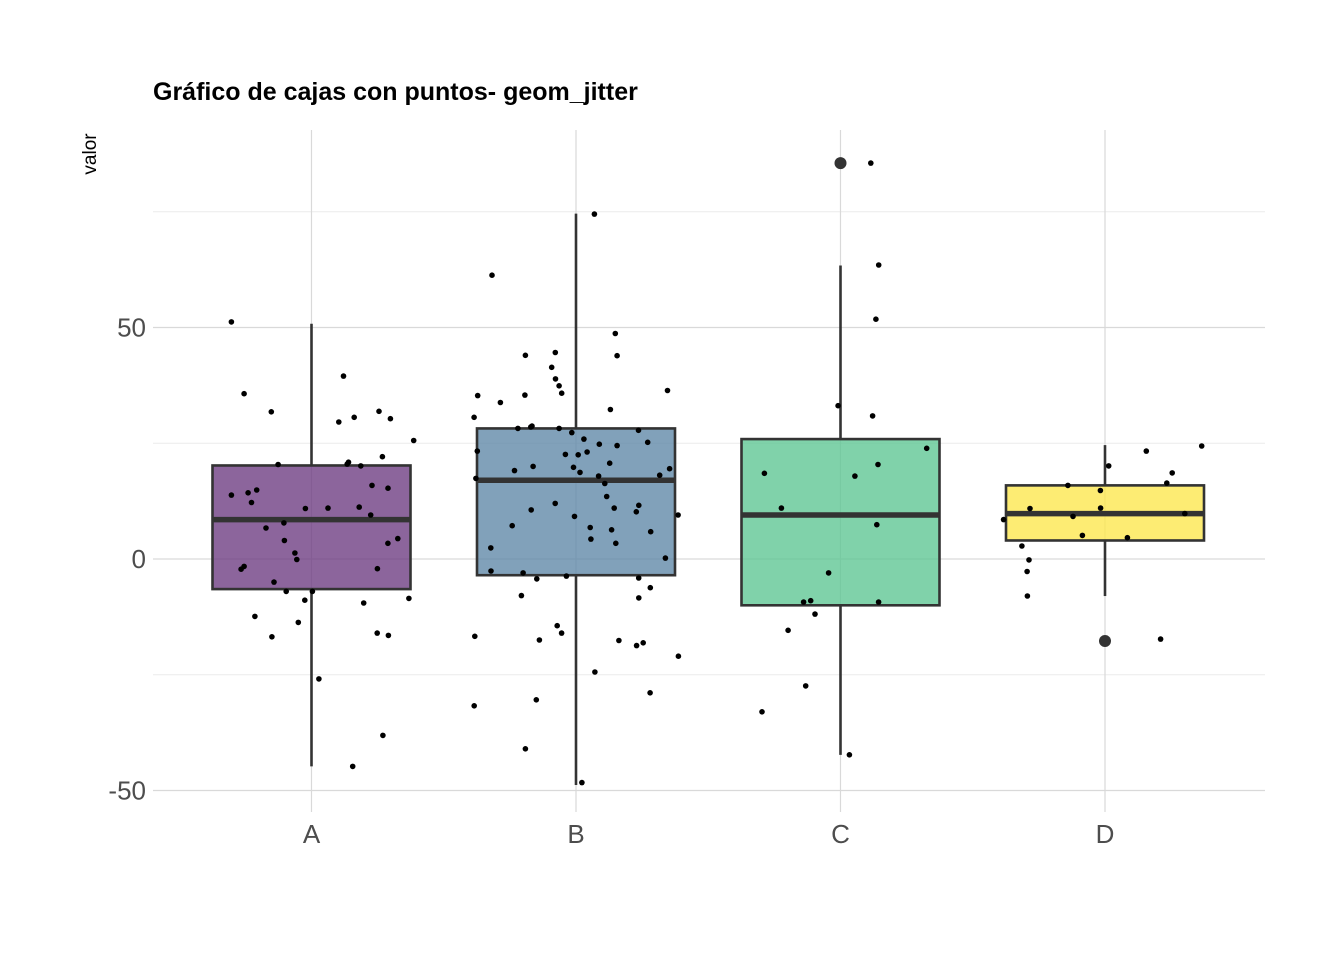 Image resolution: width=1344 pixels, height=960 pixels. Describe the element at coordinates (709, 834) in the screenshot. I see `x-tick-labels: A B C D` at that location.